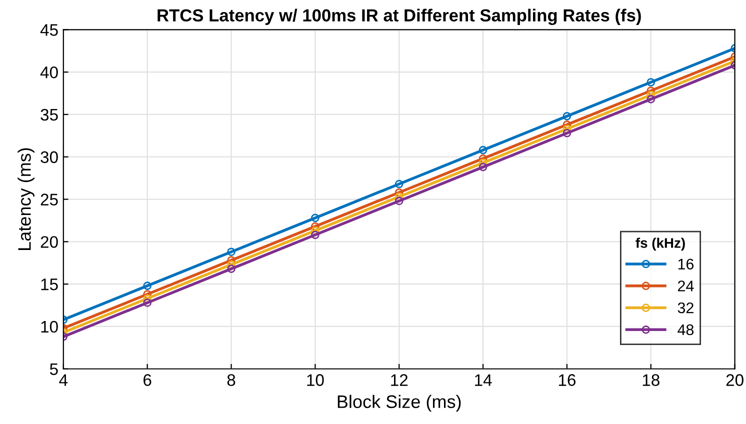  I want to click on legend-label: 32, so click(686, 308).